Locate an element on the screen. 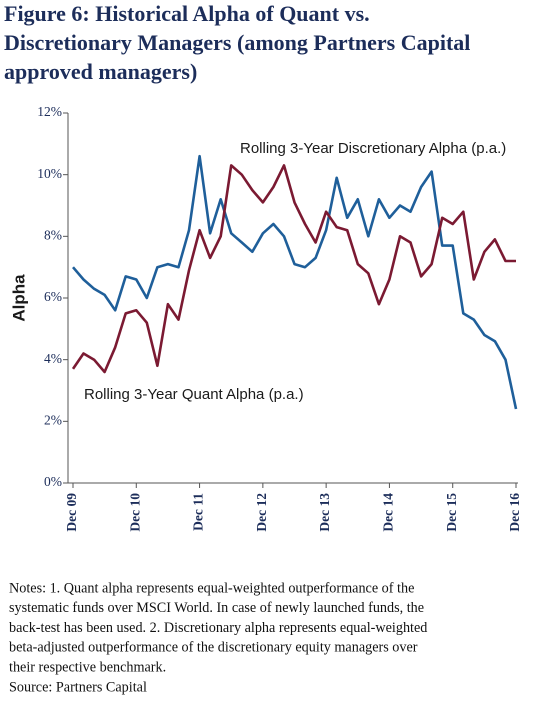  y-tick-label: 12% is located at coordinates (49, 111).